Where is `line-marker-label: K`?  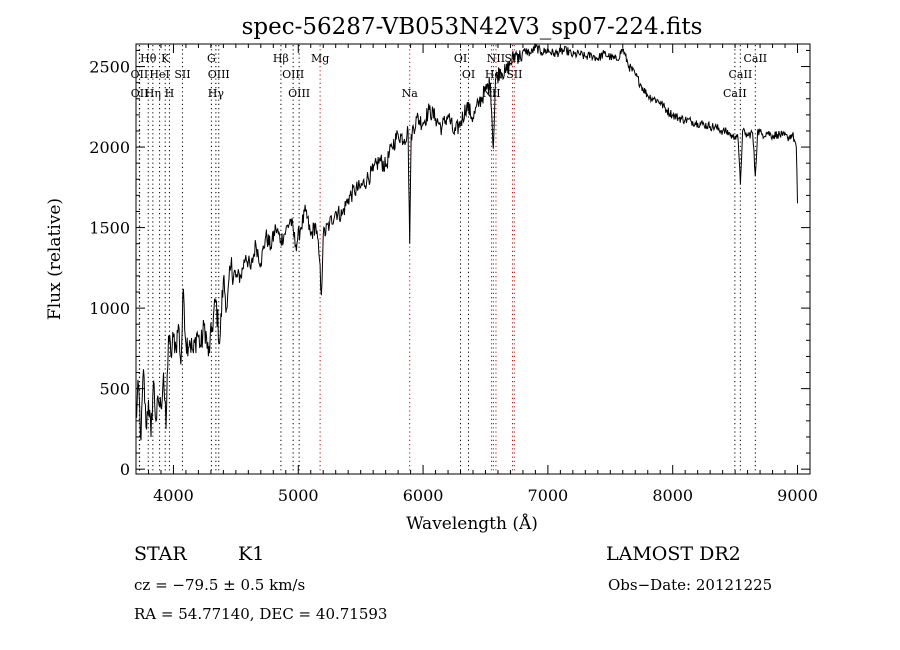 line-marker-label: K is located at coordinates (165, 58).